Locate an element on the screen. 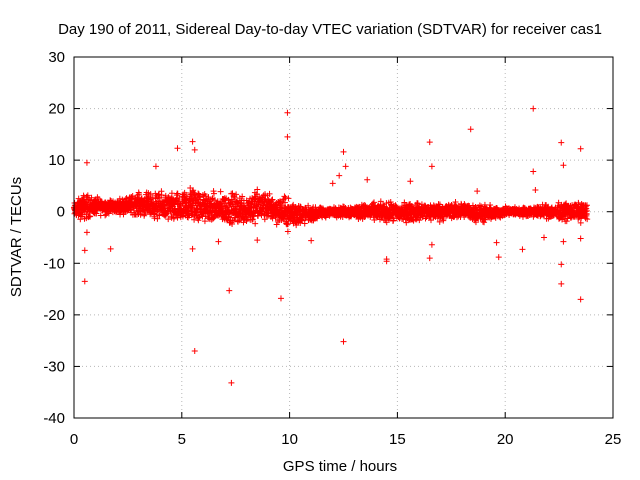 Image resolution: width=640 pixels, height=480 pixels. y-tick-label: 30 is located at coordinates (56, 57).